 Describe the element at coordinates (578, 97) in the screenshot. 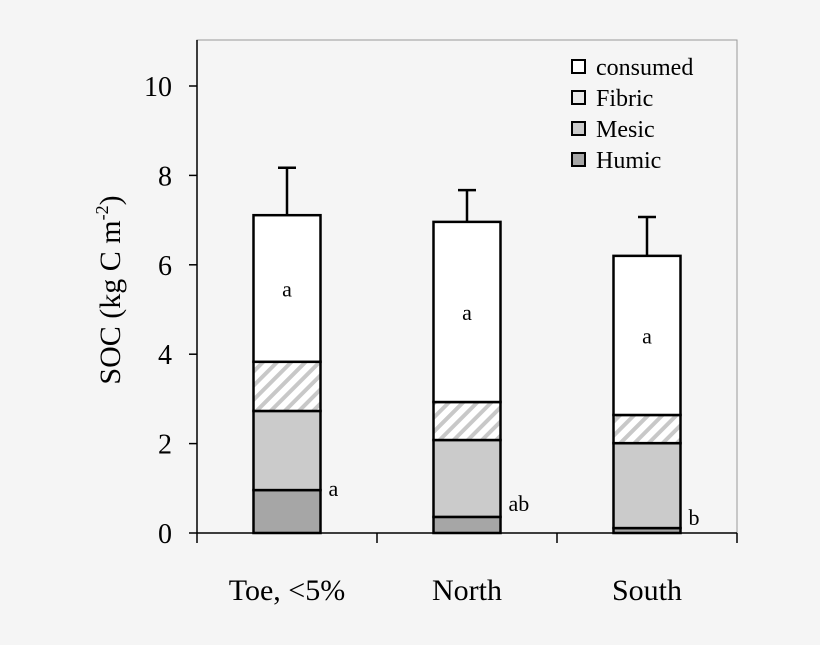

I see `legend-swatch-fibric` at that location.